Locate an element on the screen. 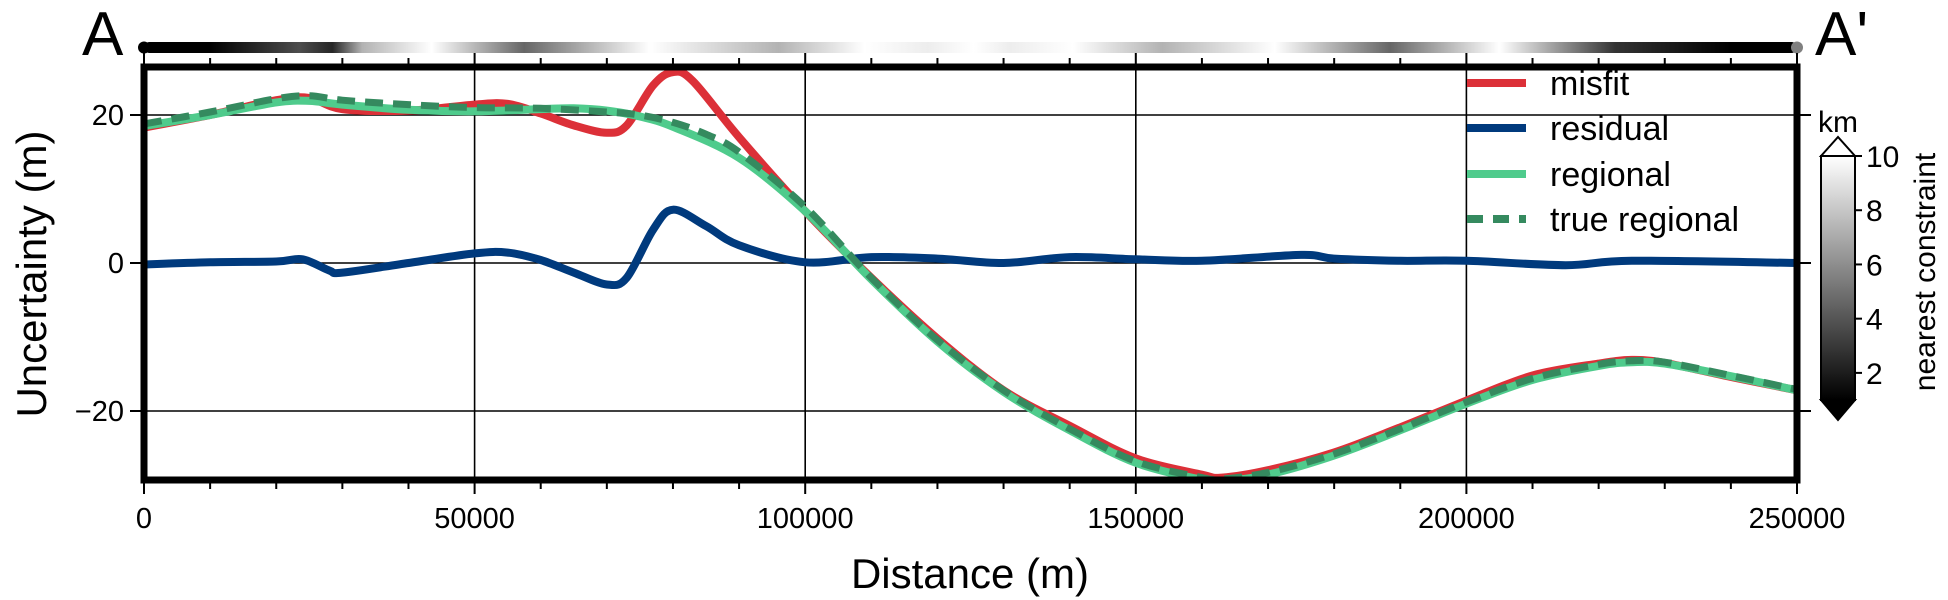 This screenshot has width=1948, height=600. colorbar-tick-label: 4 is located at coordinates (1874, 320).